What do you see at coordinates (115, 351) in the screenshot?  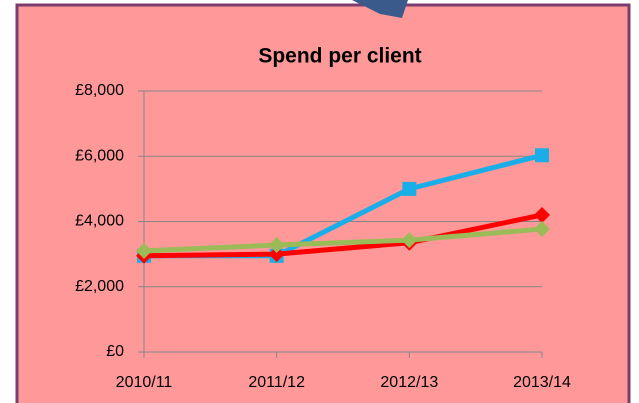 I see `y-tick-label: £0` at bounding box center [115, 351].